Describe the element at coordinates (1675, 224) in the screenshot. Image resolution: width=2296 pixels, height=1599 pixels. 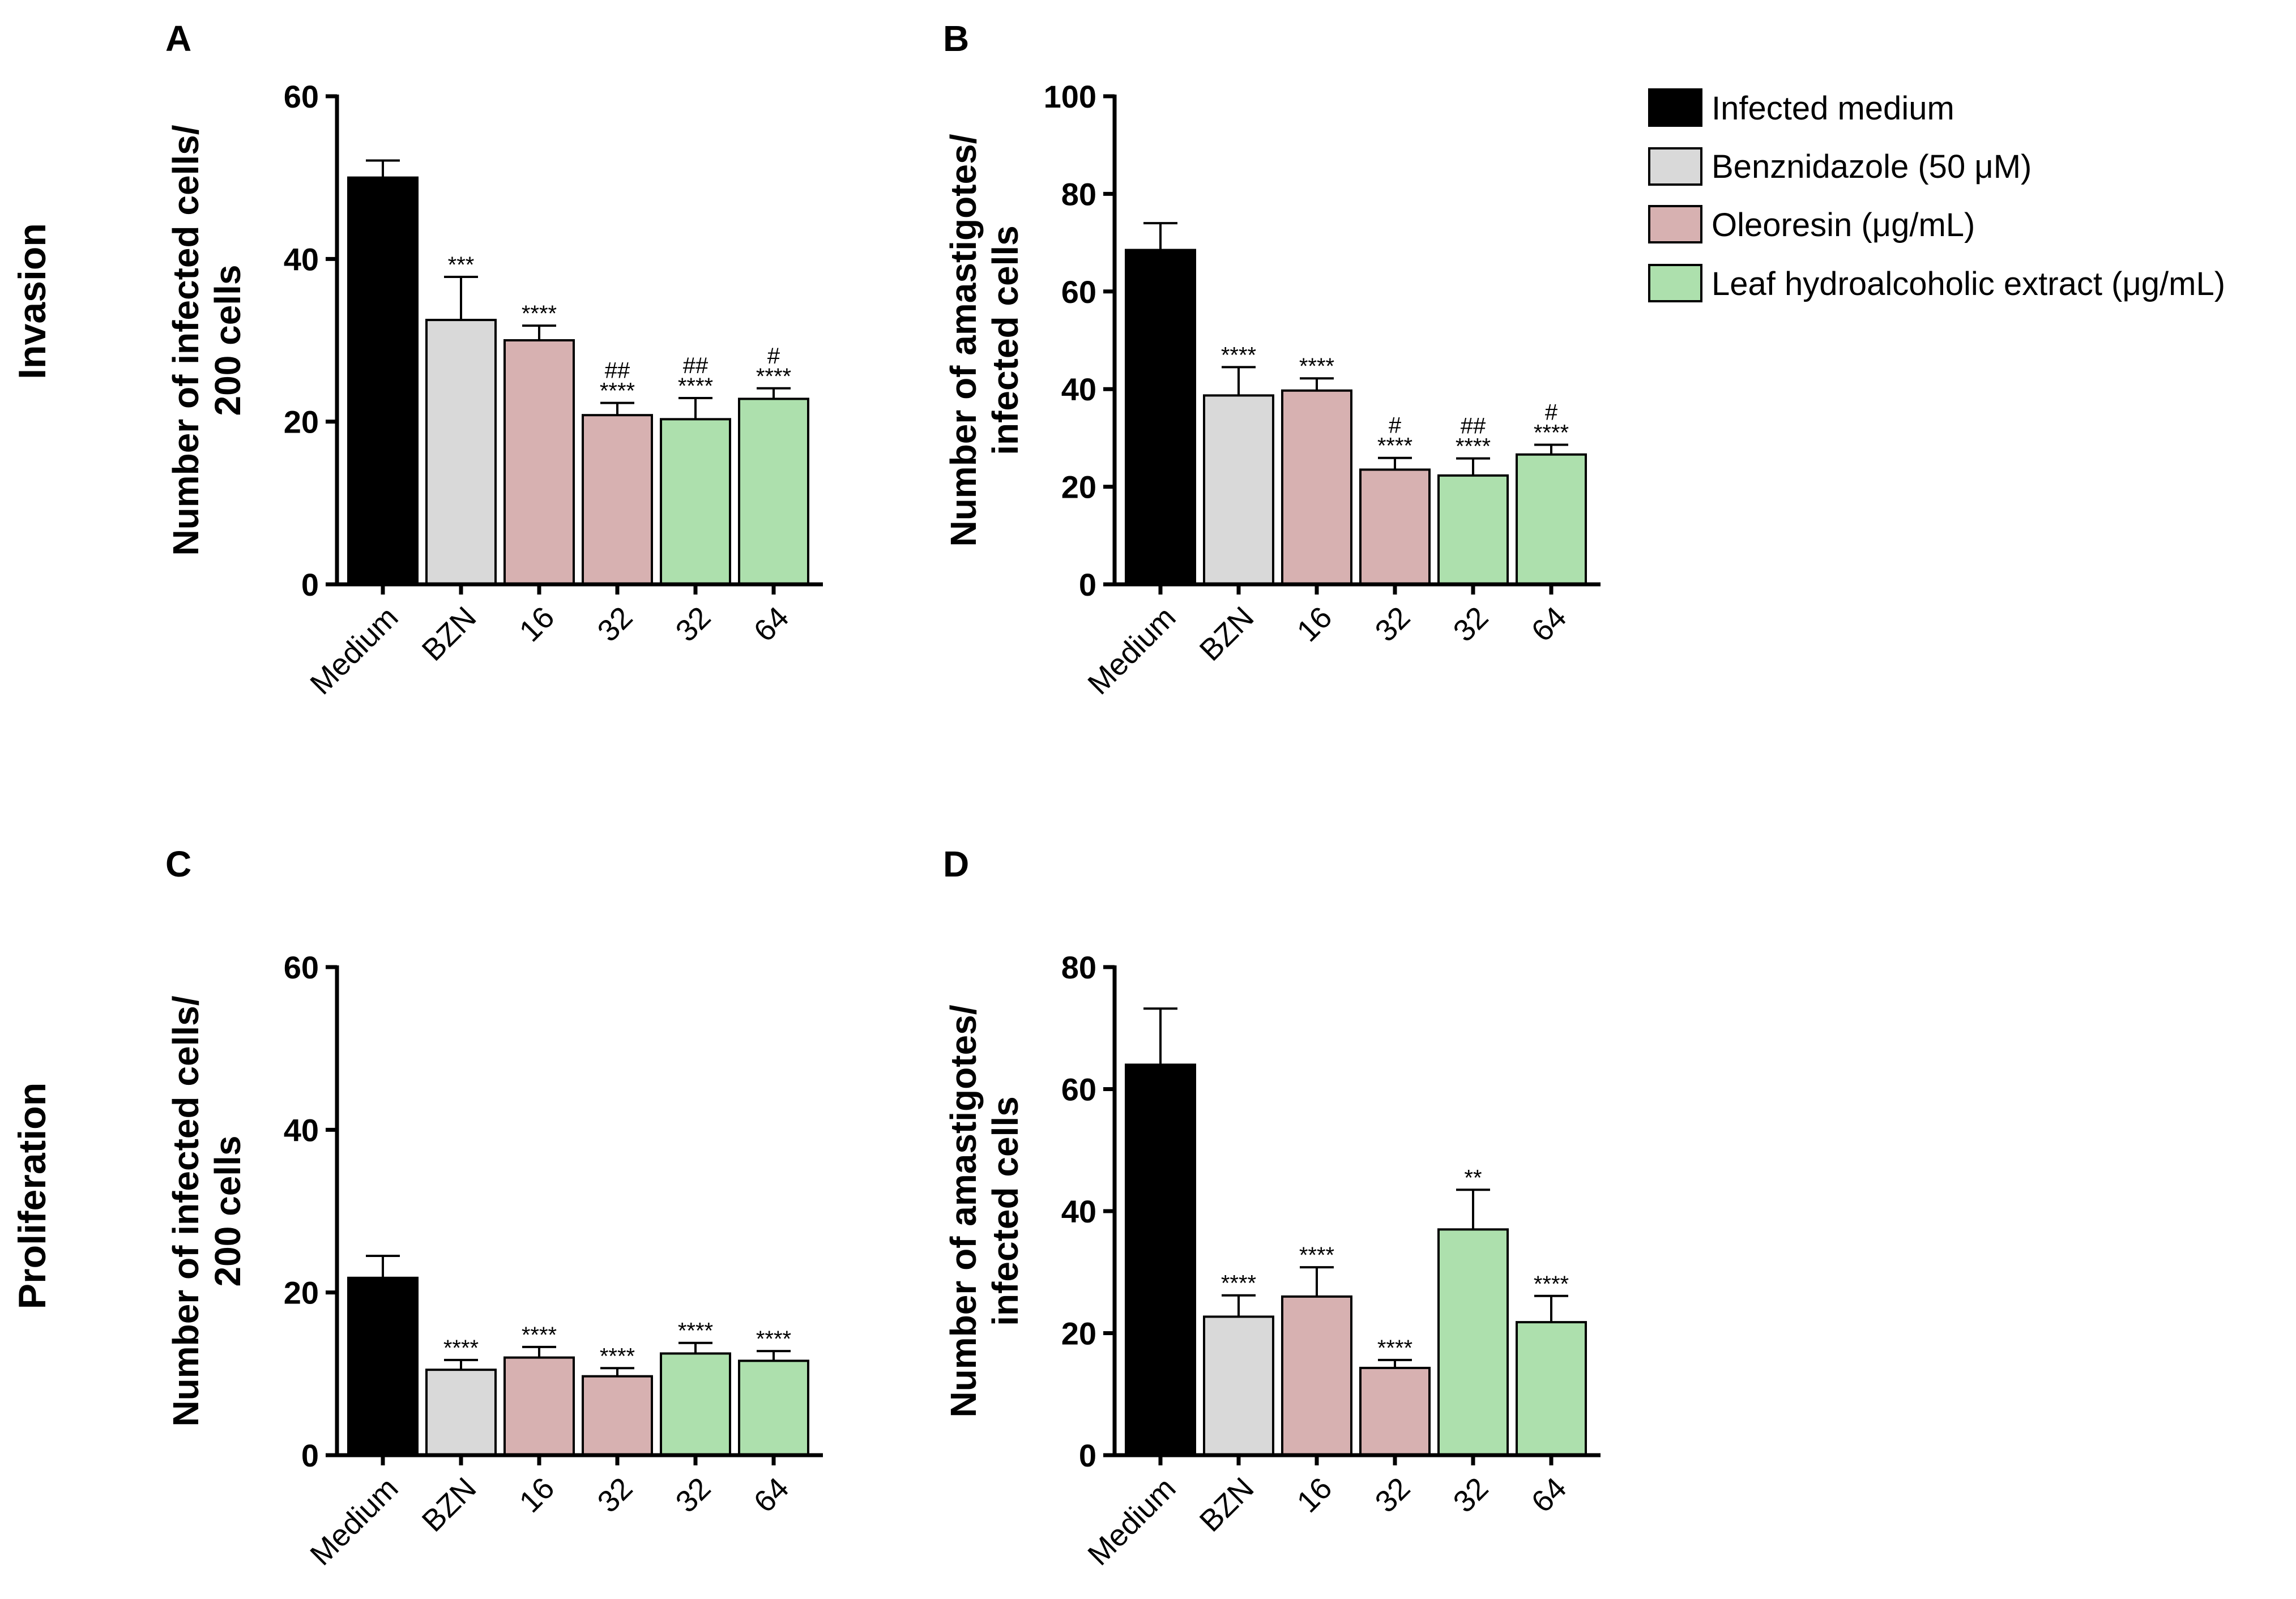
I see `legend-swatch-oleoresin` at that location.